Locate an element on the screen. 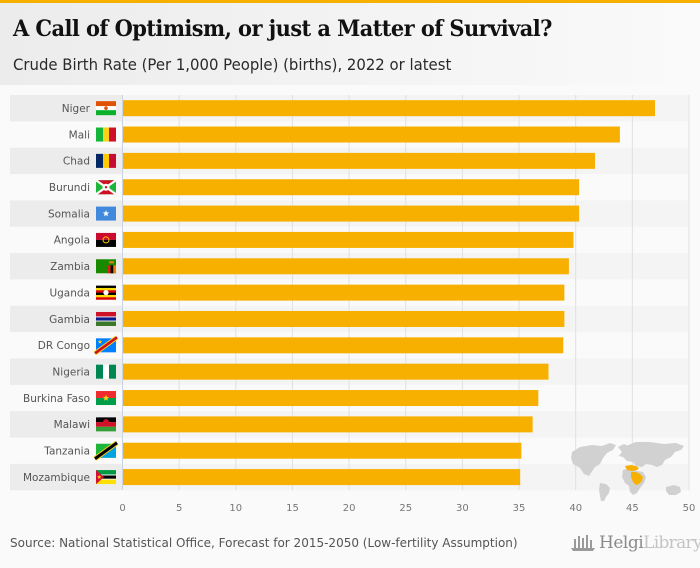 This screenshot has width=700, height=568. x-tick-label: 45 is located at coordinates (632, 508).